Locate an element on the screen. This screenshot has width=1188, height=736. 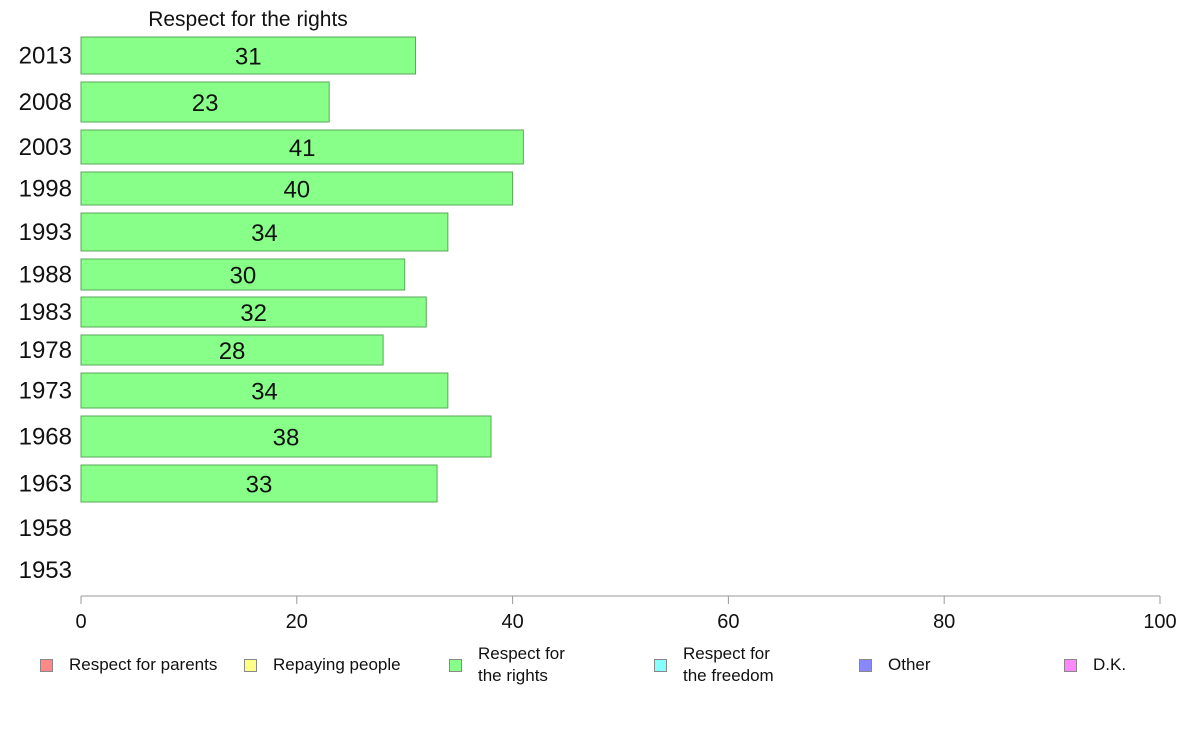
x-axis: 0 20 40 60 80 100 is located at coordinates (626, 614).